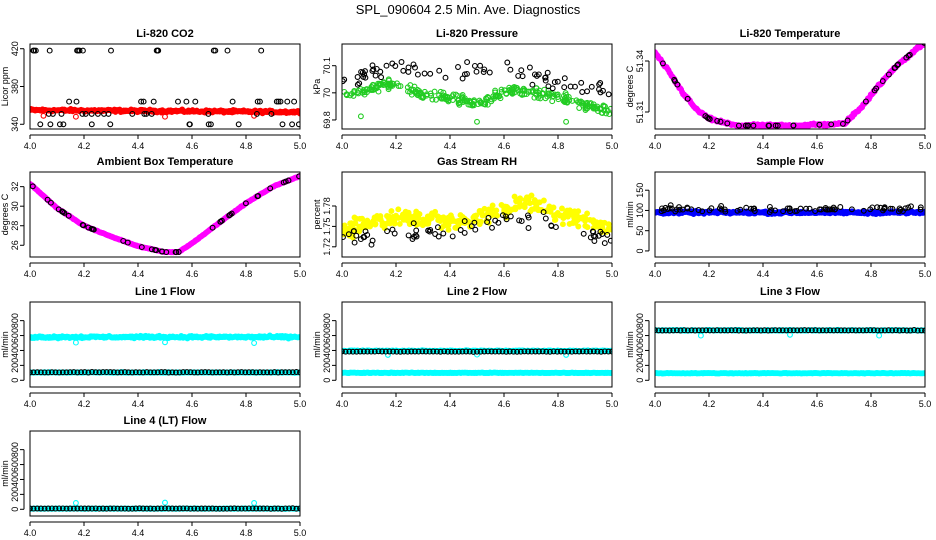 The width and height of the screenshot is (936, 540). I want to click on plot-frame, so click(477, 214).